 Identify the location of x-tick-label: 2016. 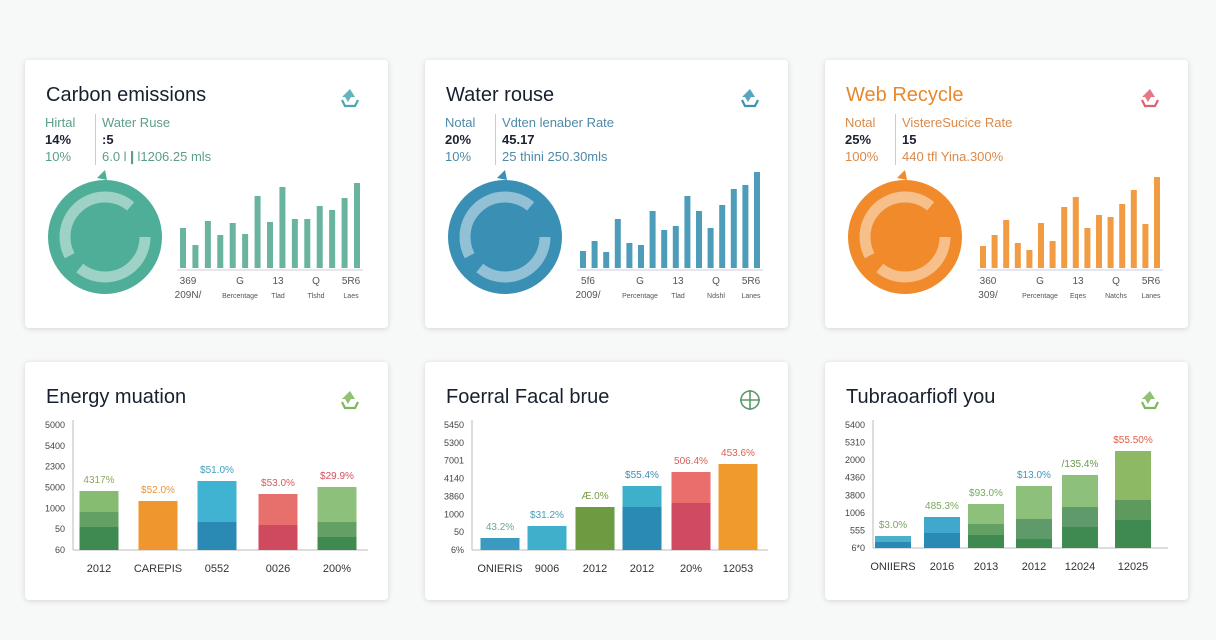
(942, 567).